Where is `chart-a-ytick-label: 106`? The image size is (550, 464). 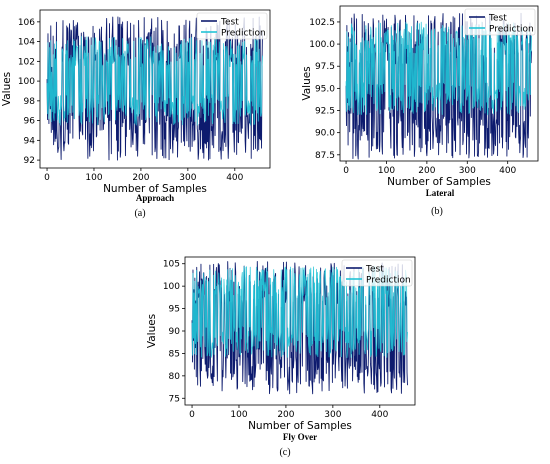 chart-a-ytick-label: 106 is located at coordinates (26, 23).